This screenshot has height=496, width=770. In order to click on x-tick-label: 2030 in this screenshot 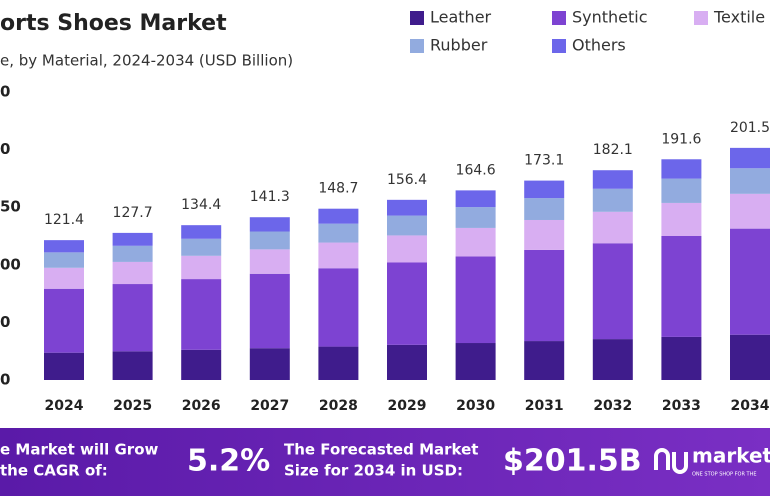, I will do `click(475, 406)`.